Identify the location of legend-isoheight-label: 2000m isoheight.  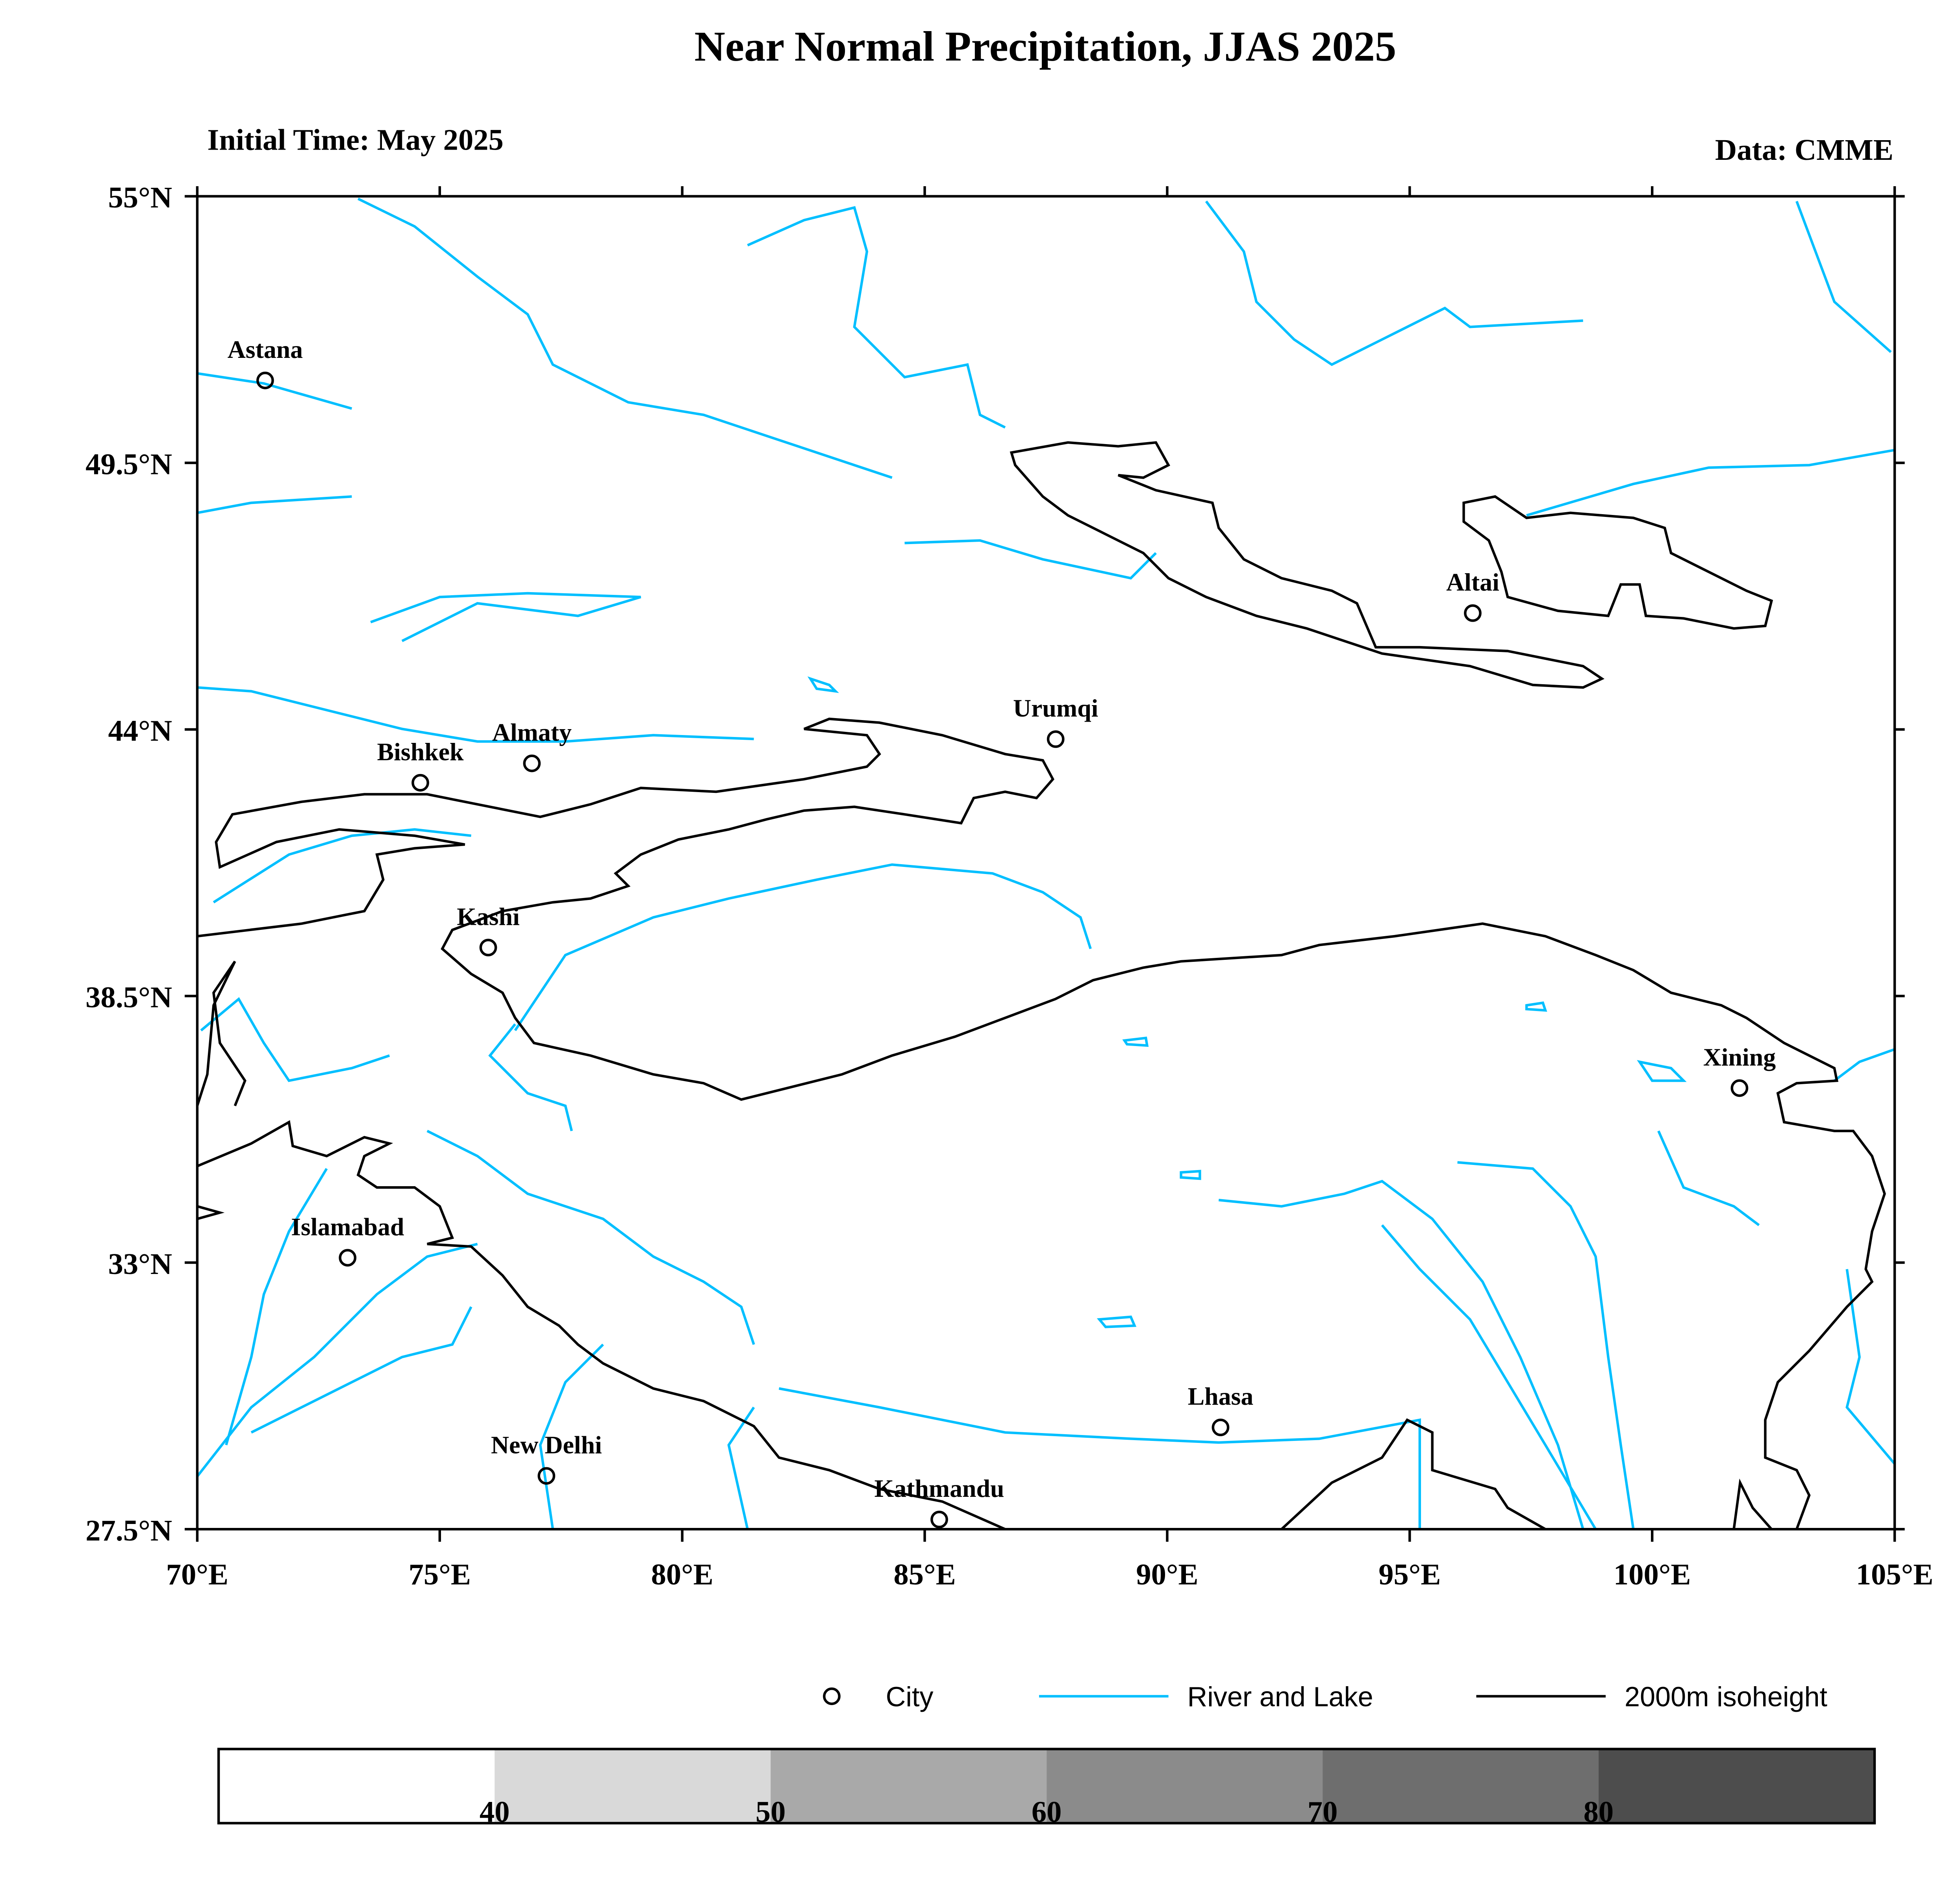
(1726, 1696).